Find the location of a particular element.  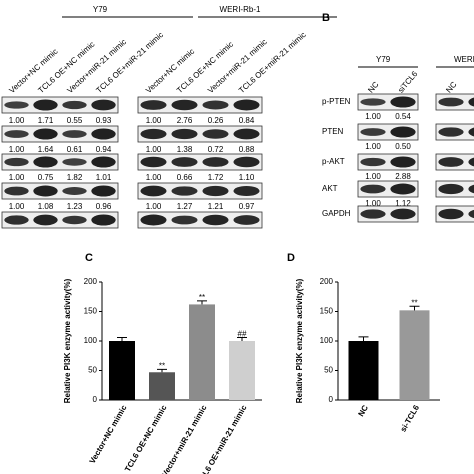

band-value: 0.97 is located at coordinates (247, 206).